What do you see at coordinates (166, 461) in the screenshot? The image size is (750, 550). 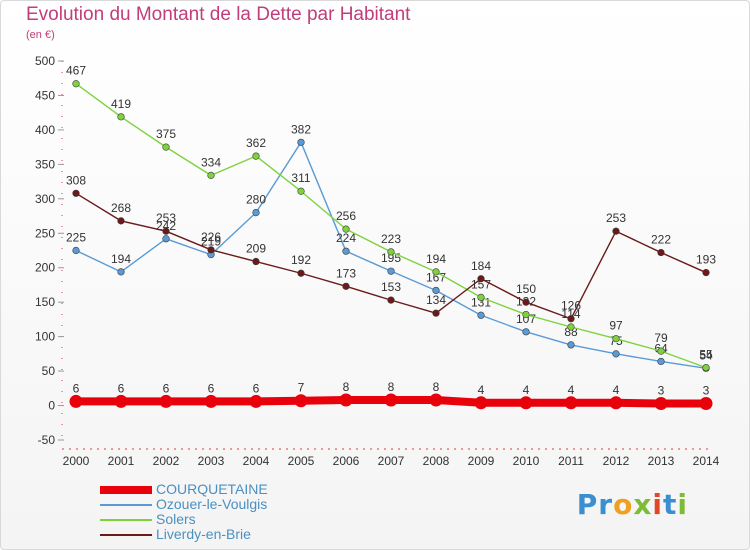 I see `x-tick-label: 2002` at bounding box center [166, 461].